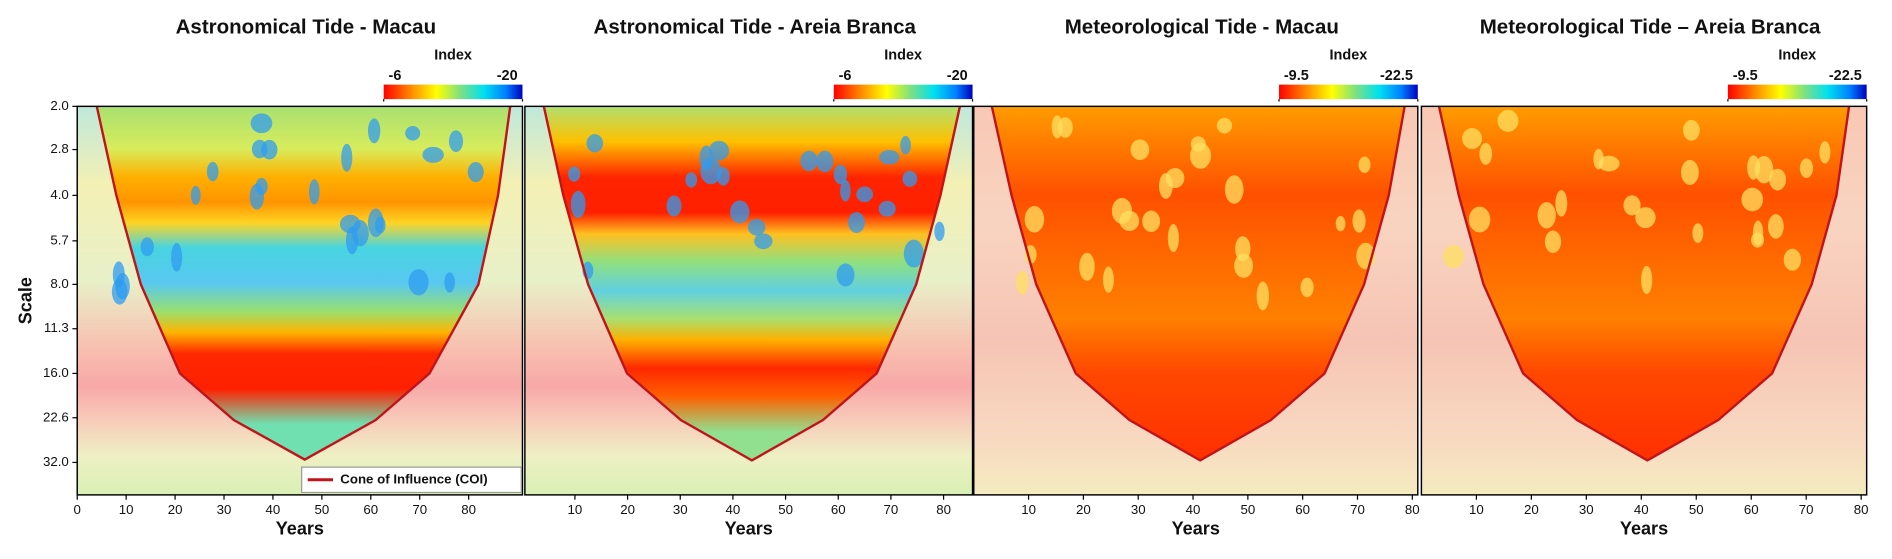 The width and height of the screenshot is (1892, 559). I want to click on y-tick-label: 2.0, so click(59, 105).